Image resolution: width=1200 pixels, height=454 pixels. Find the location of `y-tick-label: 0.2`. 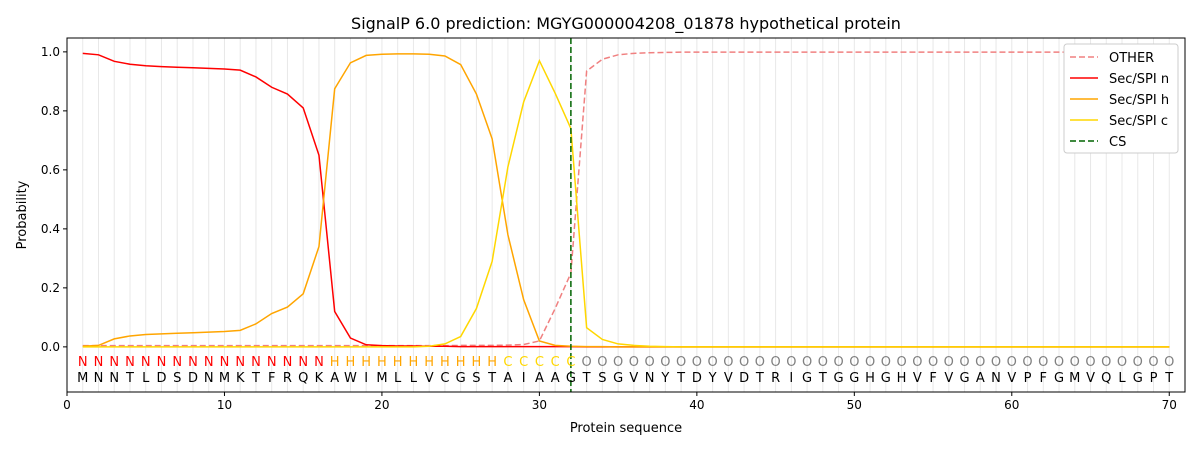

y-tick-label: 0.2 is located at coordinates (50, 288).